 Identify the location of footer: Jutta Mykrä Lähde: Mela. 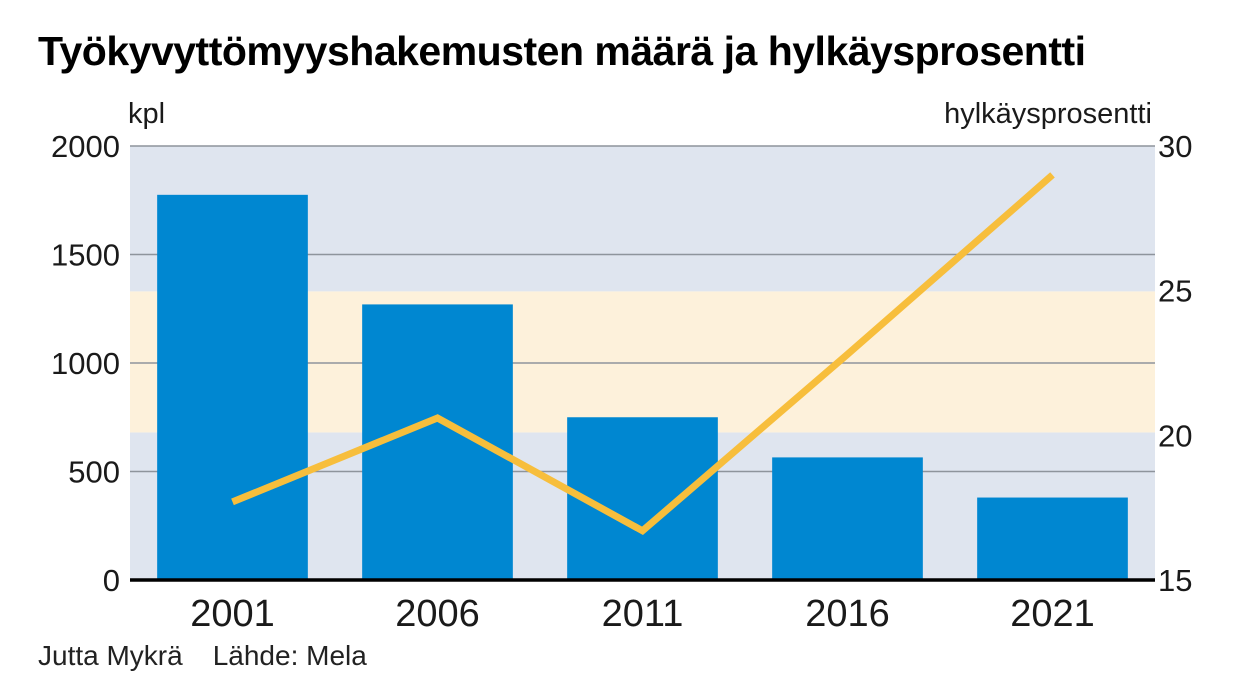
(217, 656).